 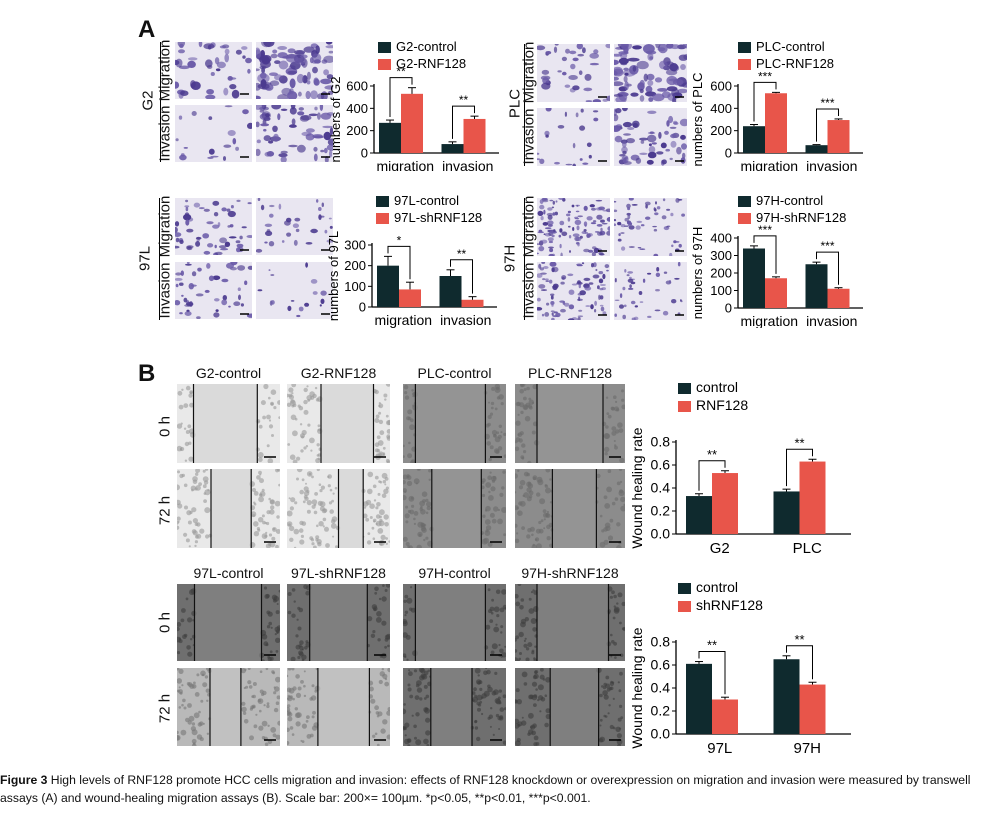 I want to click on micrograph-97h-control-migration, so click(x=573, y=227).